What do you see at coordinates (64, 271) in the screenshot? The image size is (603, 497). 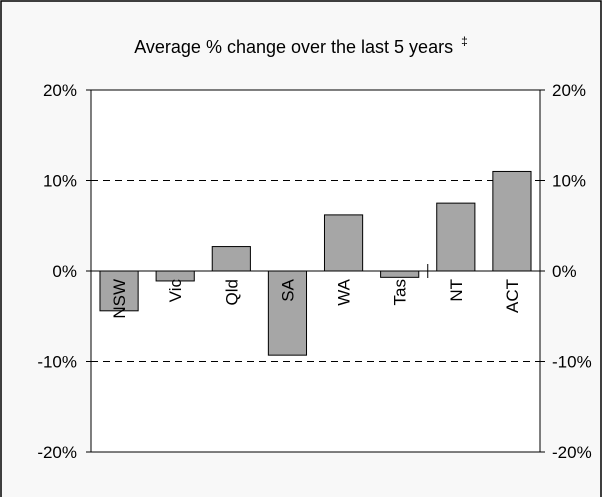 I see `y-tick-label-left: 0%` at bounding box center [64, 271].